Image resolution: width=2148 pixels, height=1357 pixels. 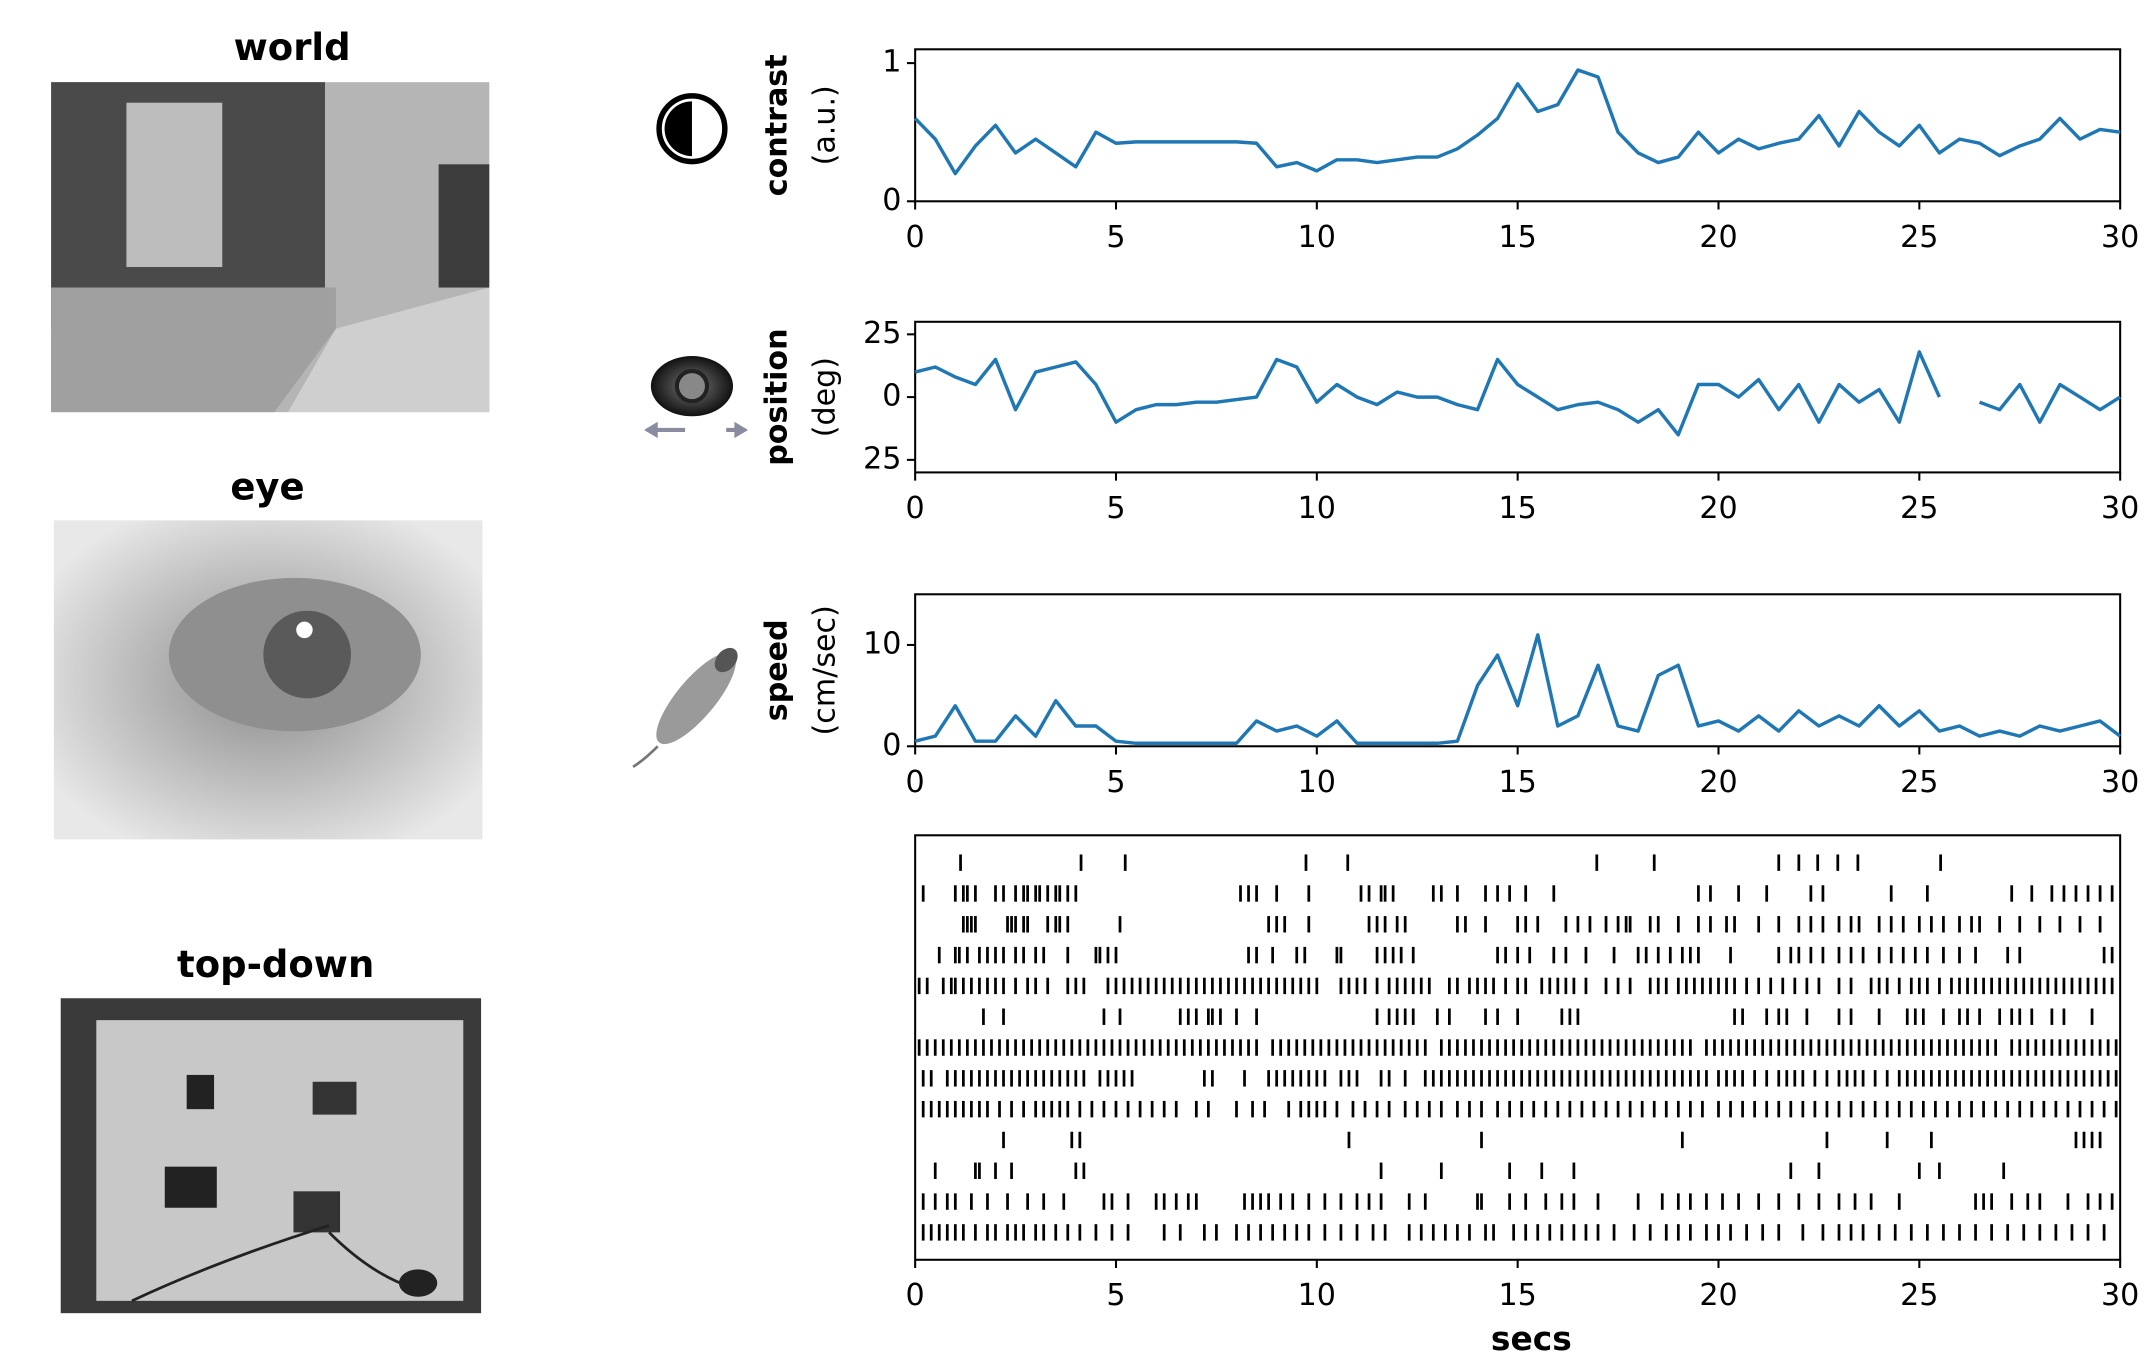 I want to click on image-title: top-down, so click(x=275, y=964).